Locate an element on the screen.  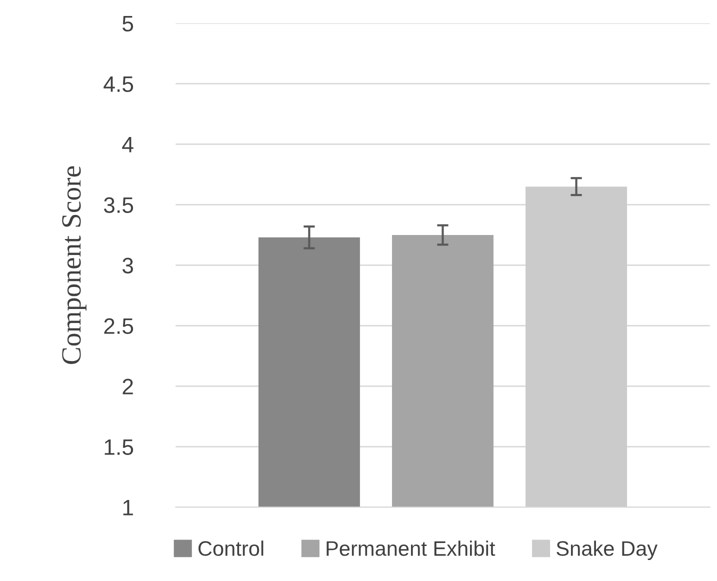
legend-label: Control is located at coordinates (231, 548).